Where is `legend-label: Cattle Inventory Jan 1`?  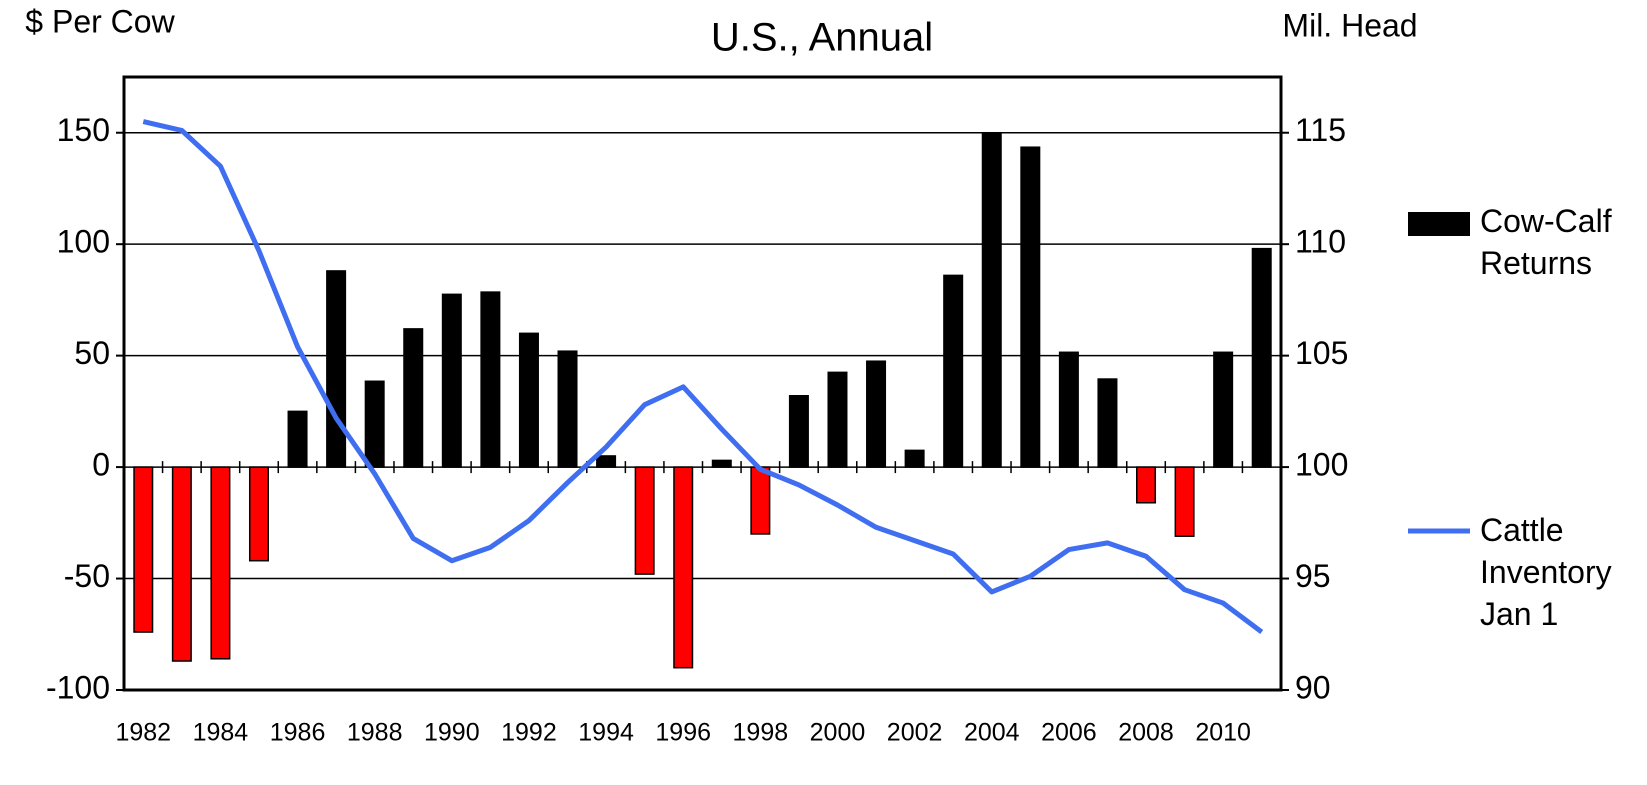 legend-label: Cattle Inventory Jan 1 is located at coordinates (1550, 572).